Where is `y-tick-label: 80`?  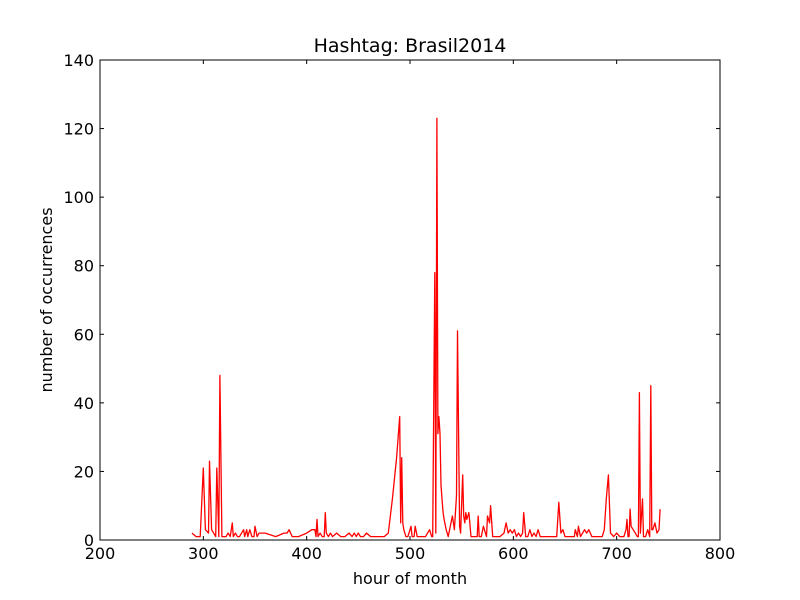
y-tick-label: 80 is located at coordinates (84, 266).